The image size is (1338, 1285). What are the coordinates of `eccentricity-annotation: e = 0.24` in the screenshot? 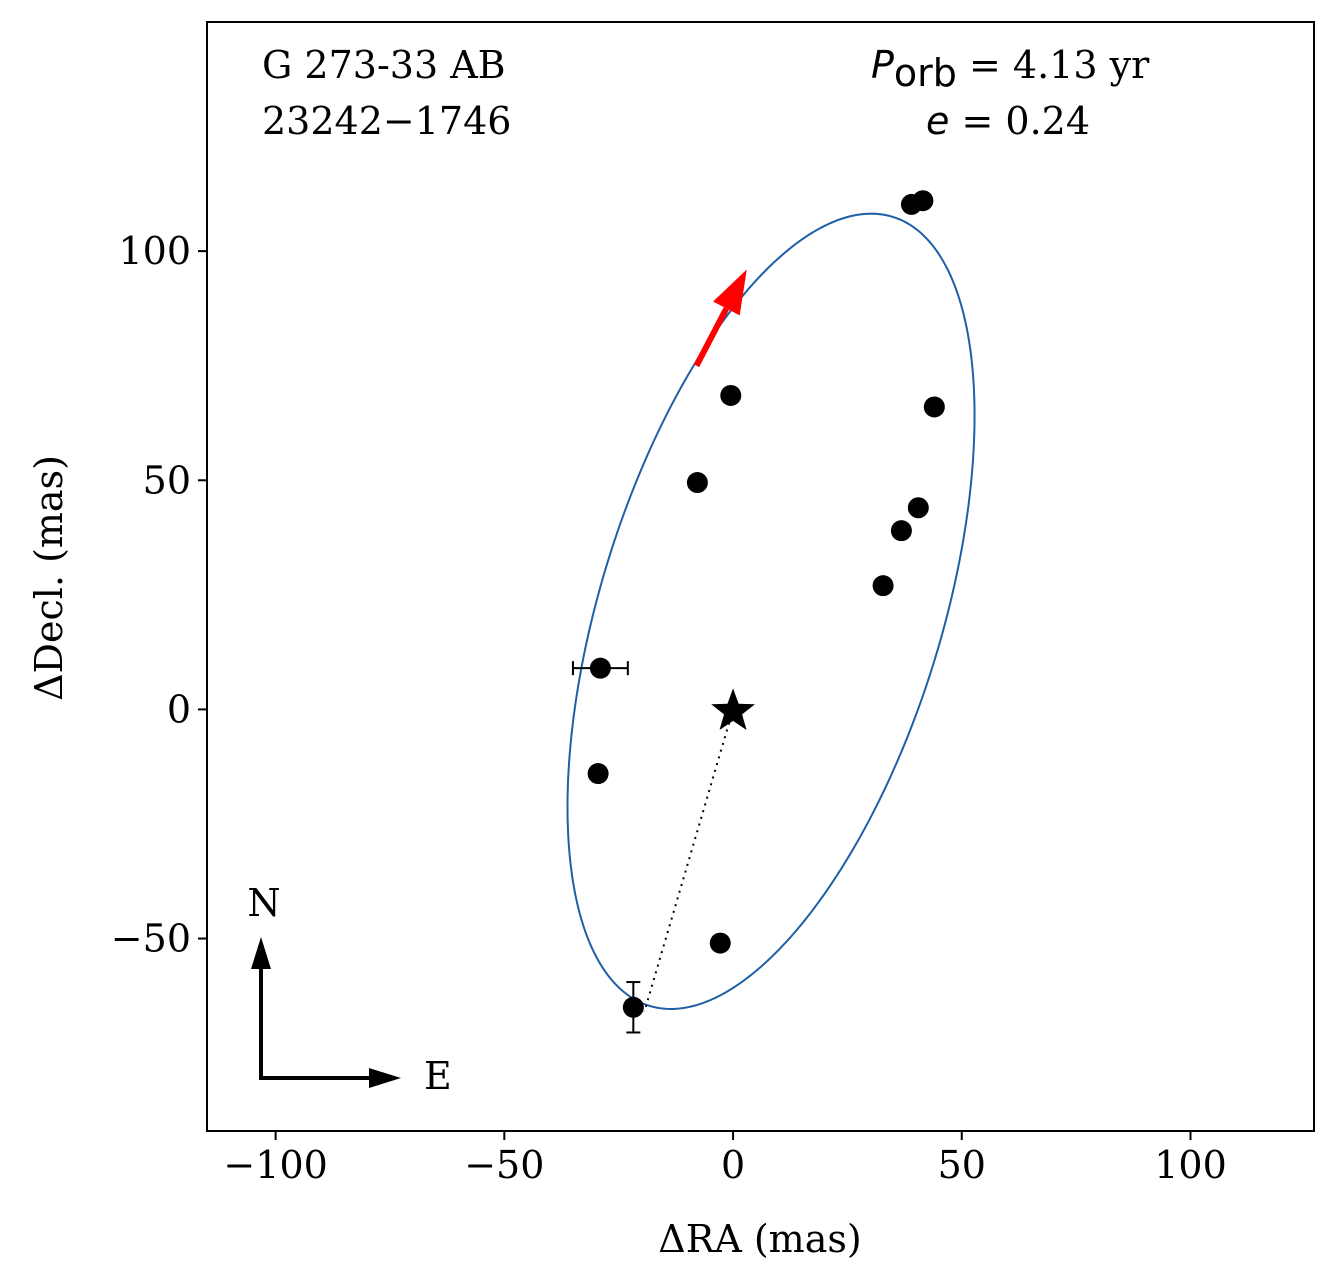 It's located at (1008, 121).